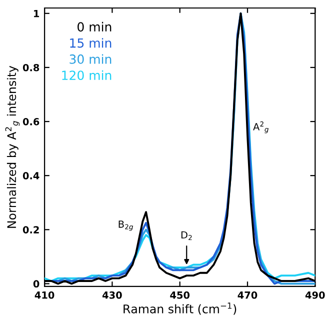  Describe the element at coordinates (95, 27) in the screenshot. I see `legend-label: 0 min` at that location.